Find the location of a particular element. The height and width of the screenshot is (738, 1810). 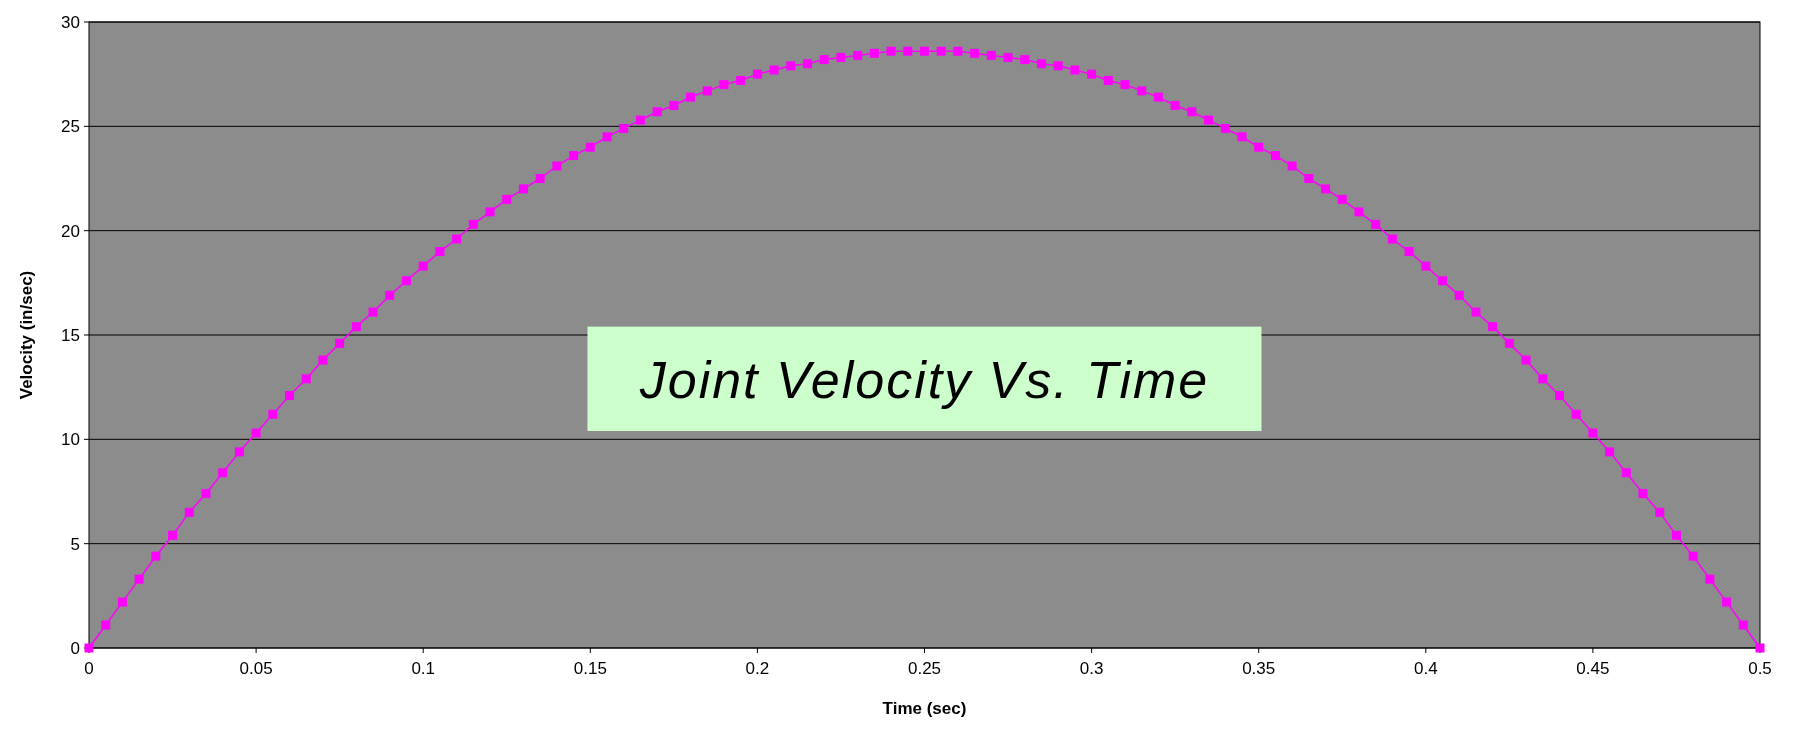

y-tick-label: 25 is located at coordinates (70, 127).